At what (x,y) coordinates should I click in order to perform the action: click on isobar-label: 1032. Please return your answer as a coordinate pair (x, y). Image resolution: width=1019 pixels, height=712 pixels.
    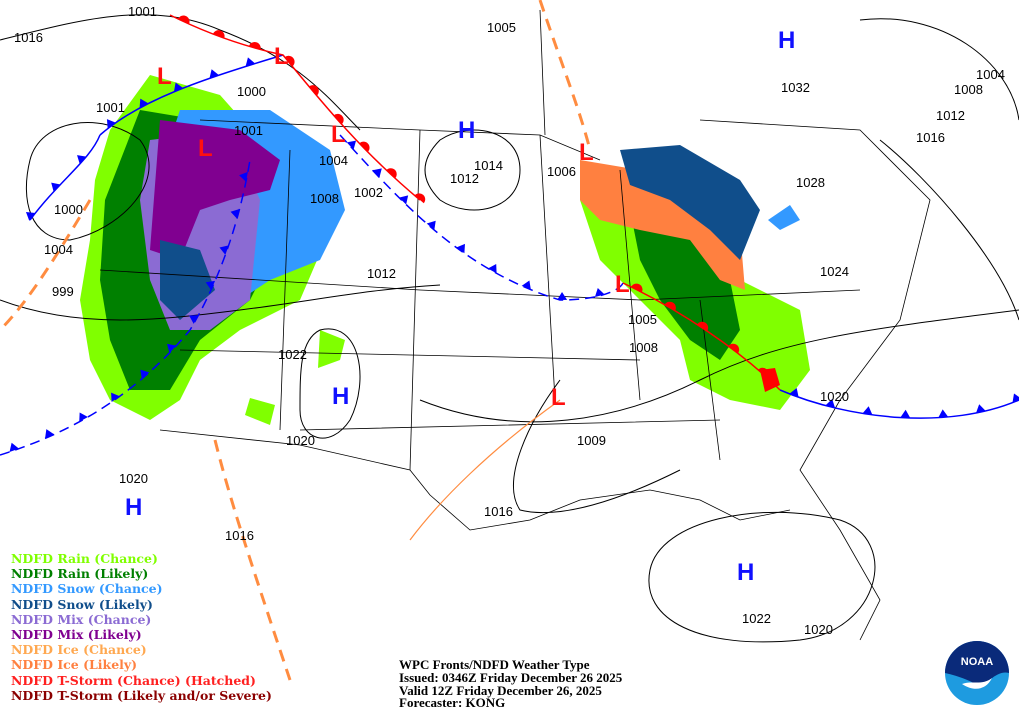
    Looking at the image, I should click on (795, 87).